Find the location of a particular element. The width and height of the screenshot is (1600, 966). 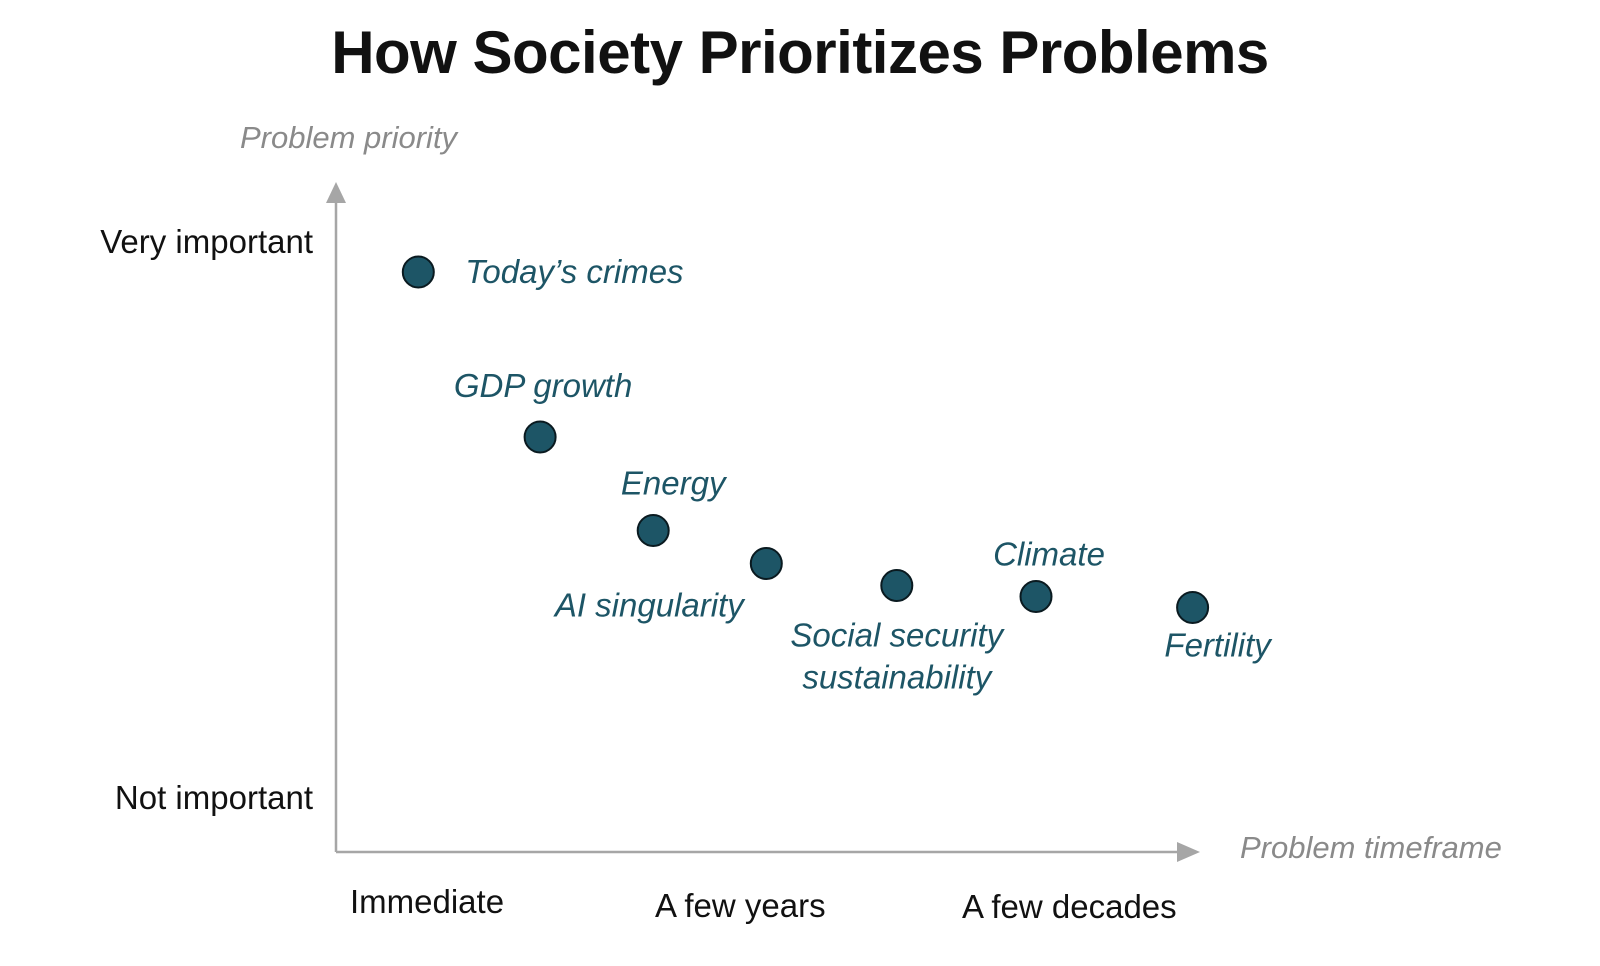

x-axis-title: Problem timeframe is located at coordinates (1371, 847).